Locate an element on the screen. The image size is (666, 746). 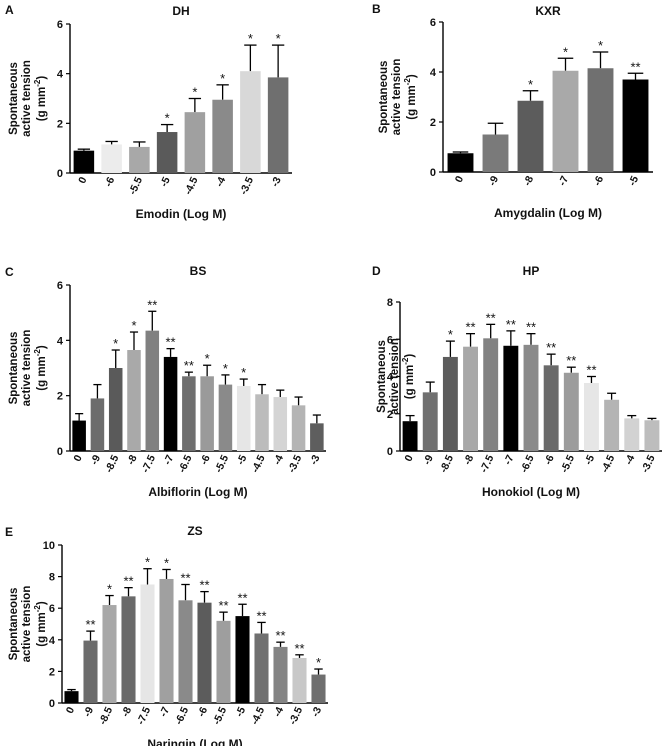
chart-title: DH is located at coordinates (180, 11).